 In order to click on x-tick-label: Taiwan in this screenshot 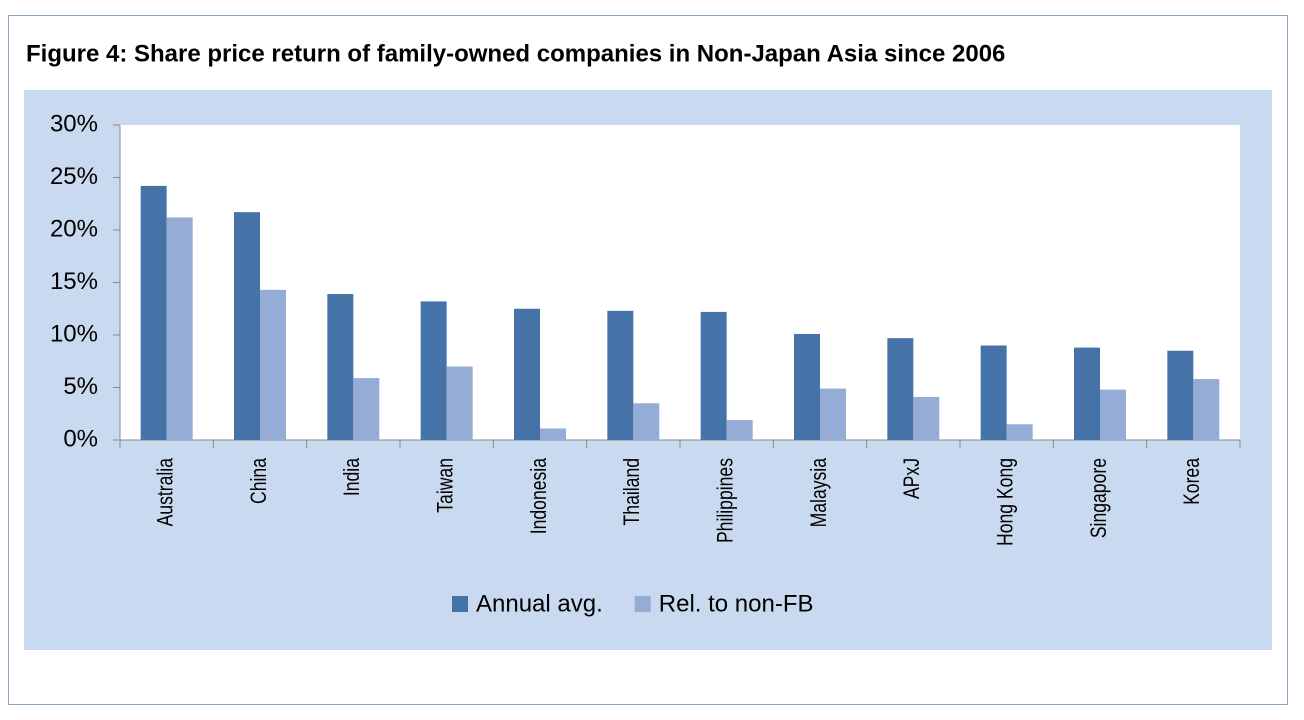, I will do `click(446, 485)`.